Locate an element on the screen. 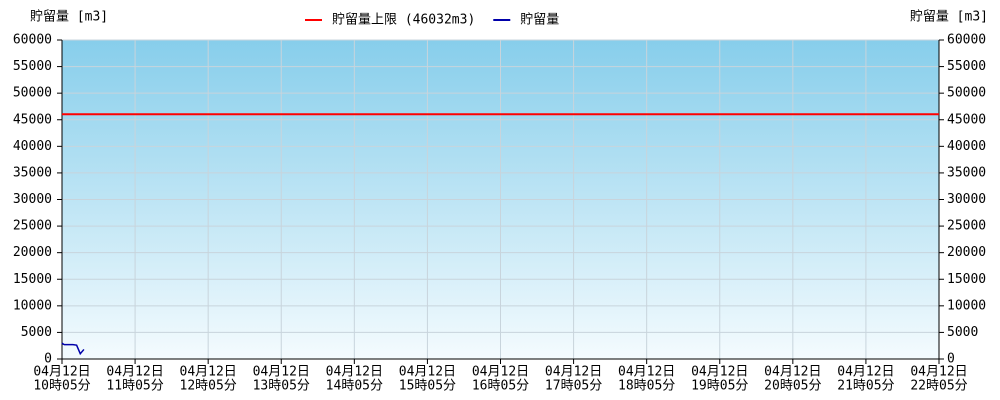 Image resolution: width=1000 pixels, height=400 pixels. y-tick-label: 20000 is located at coordinates (32, 252).